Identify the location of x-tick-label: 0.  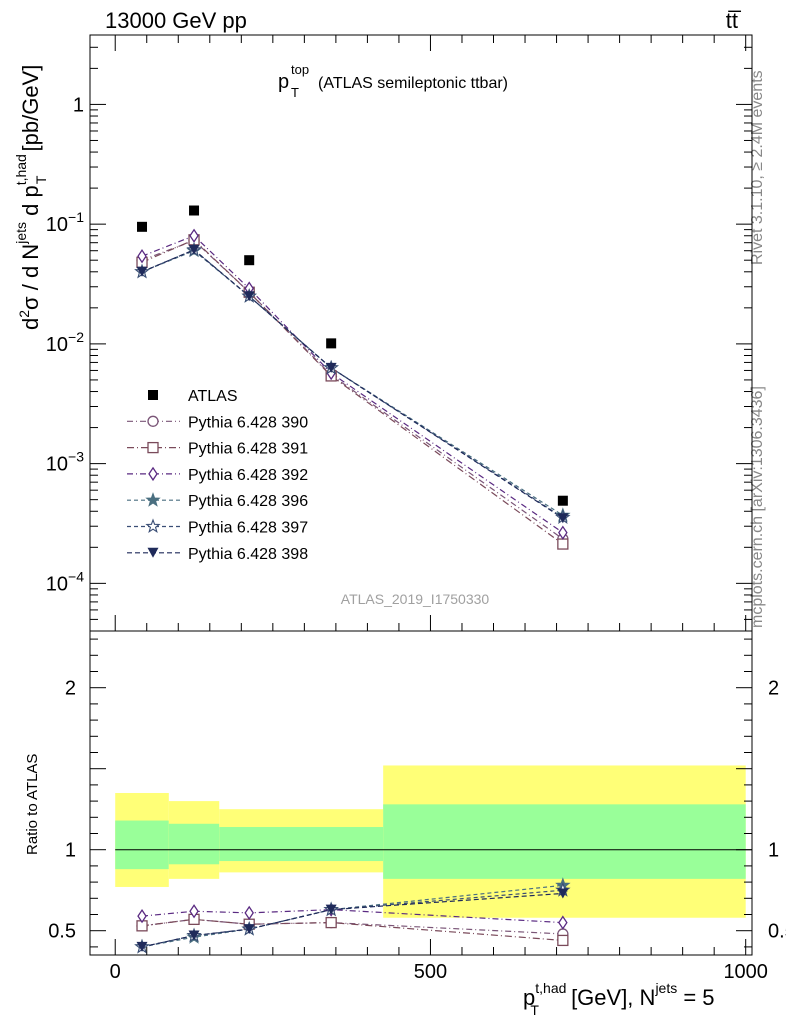
(115, 972).